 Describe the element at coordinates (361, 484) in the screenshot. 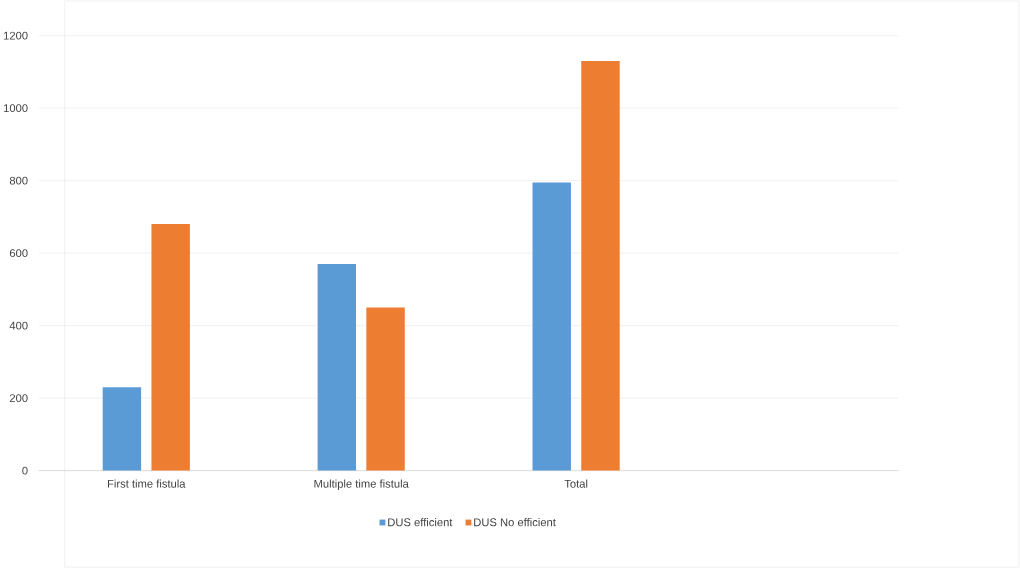

I see `x-tick-label: Multiple time fistula` at that location.